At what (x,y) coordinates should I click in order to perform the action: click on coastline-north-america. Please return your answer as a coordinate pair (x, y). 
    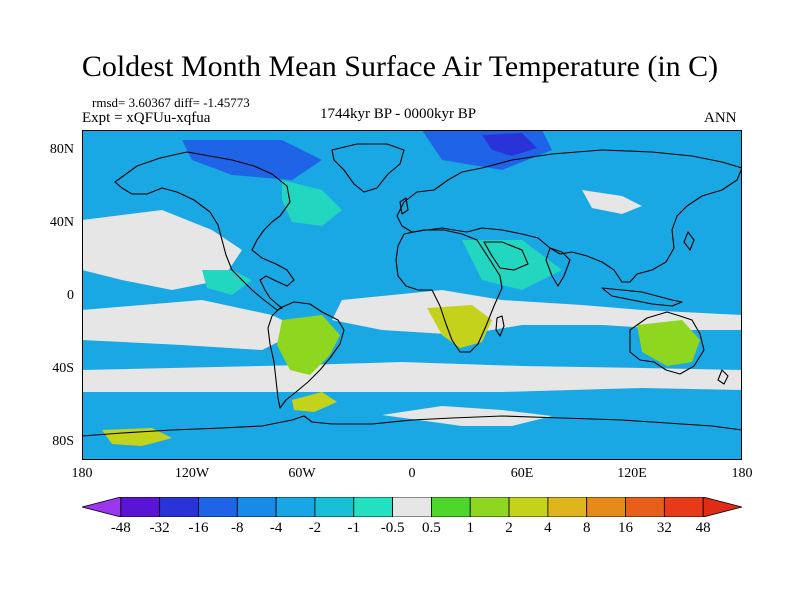
    Looking at the image, I should click on (204, 231).